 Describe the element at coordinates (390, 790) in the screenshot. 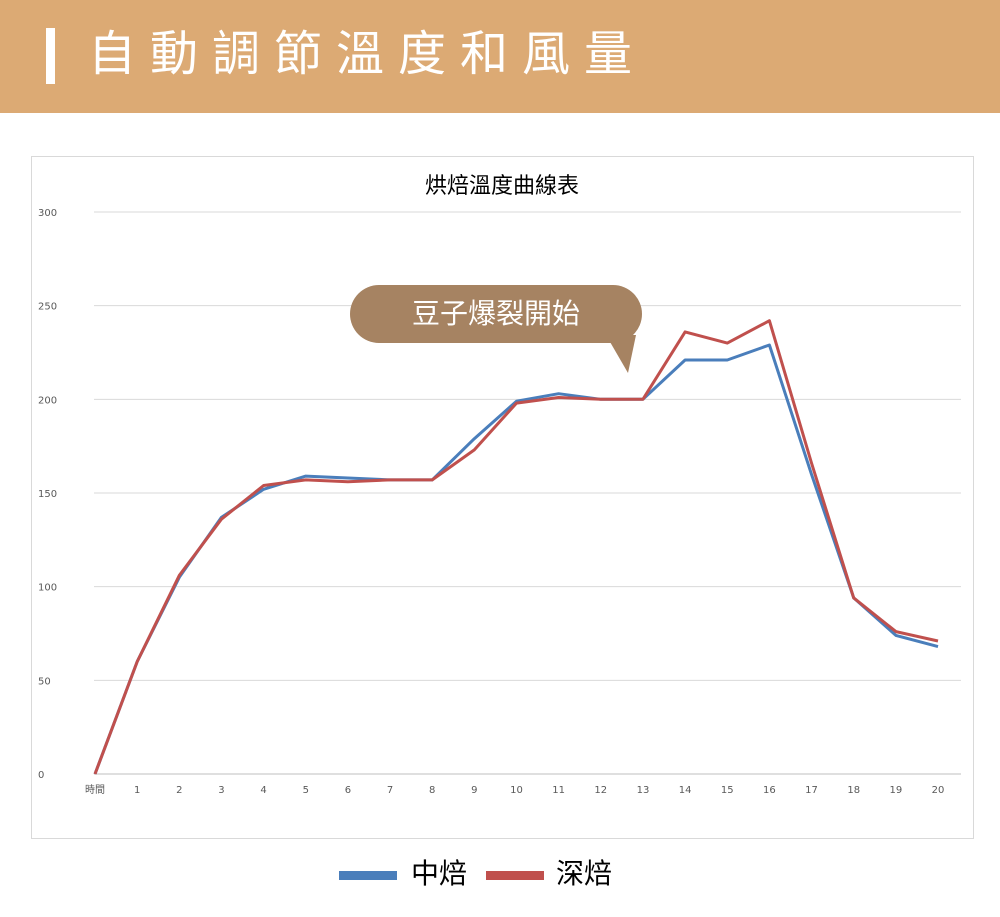

I see `x-tick-label: 7` at that location.